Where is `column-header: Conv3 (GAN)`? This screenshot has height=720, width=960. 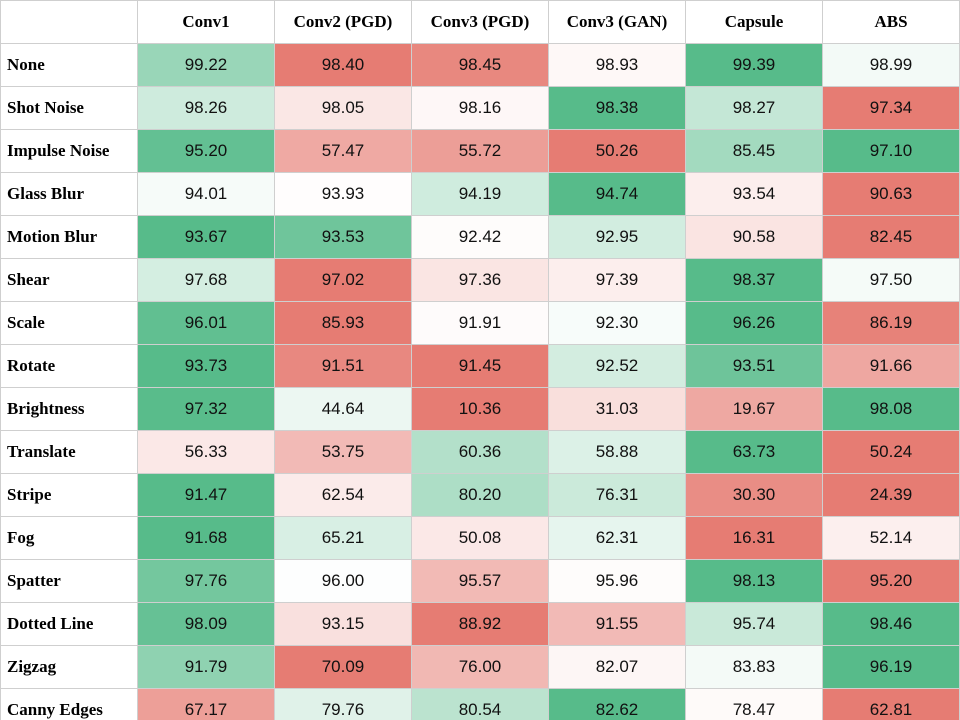
column-header: Conv3 (GAN) is located at coordinates (617, 22).